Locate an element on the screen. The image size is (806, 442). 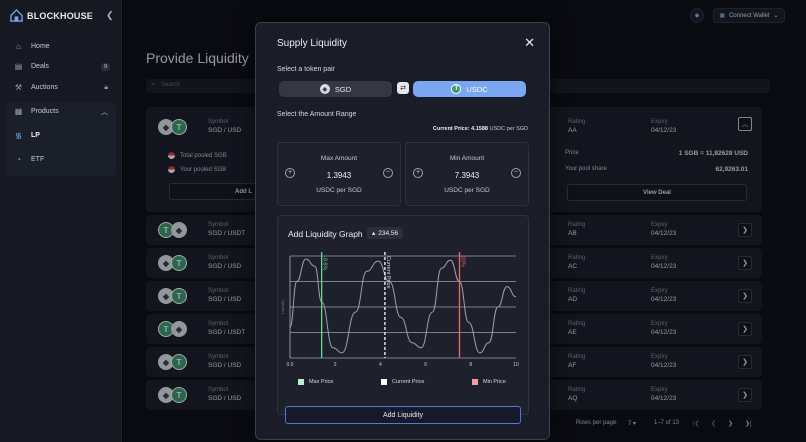
house-logo-icon is located at coordinates (16, 15).